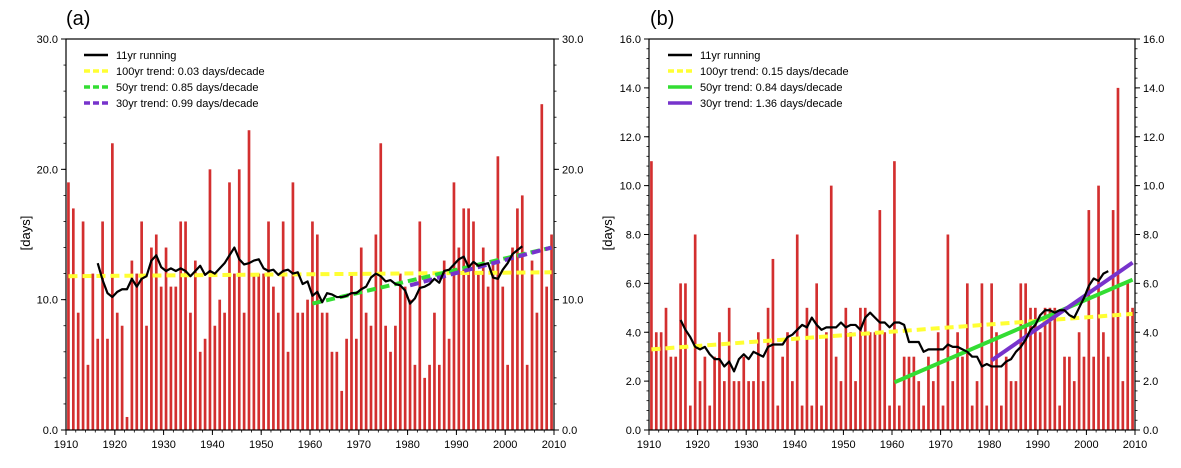 This screenshot has width=1181, height=468. Describe the element at coordinates (1013, 331) in the screenshot. I see `trend-line` at that location.